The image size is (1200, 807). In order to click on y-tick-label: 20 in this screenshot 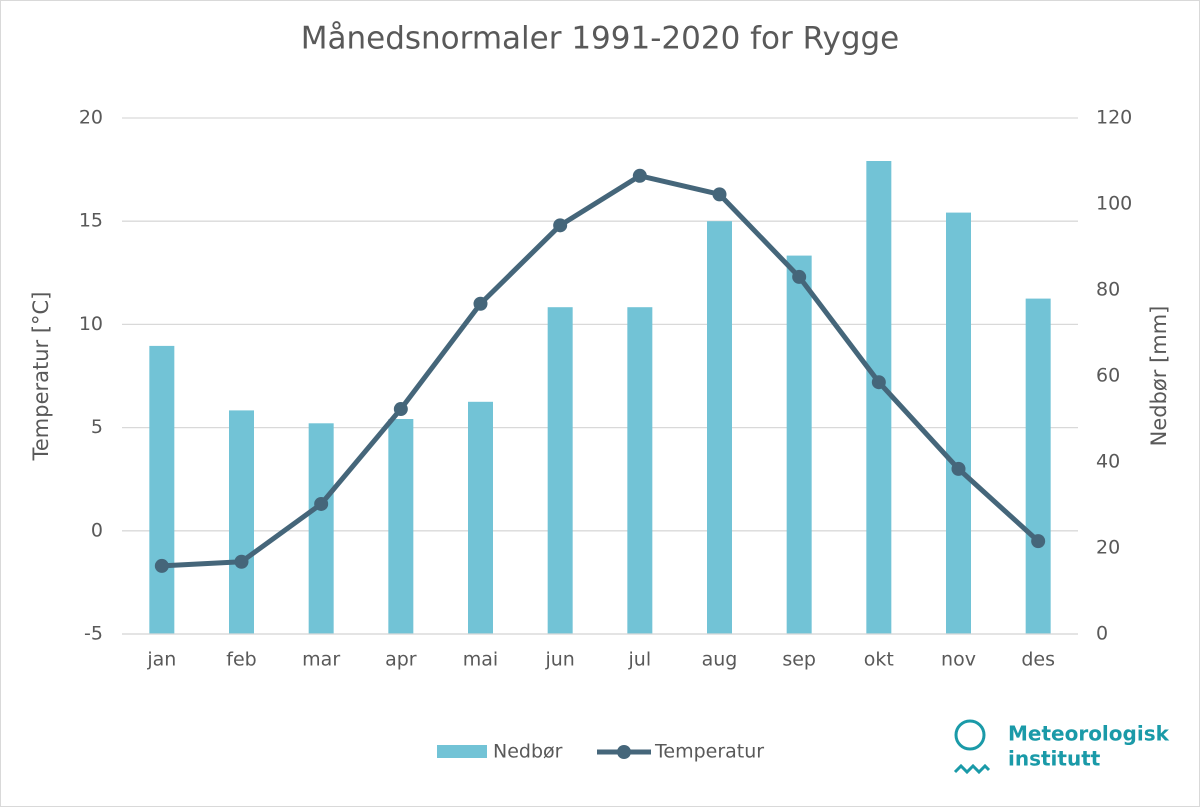, I will do `click(91, 118)`.